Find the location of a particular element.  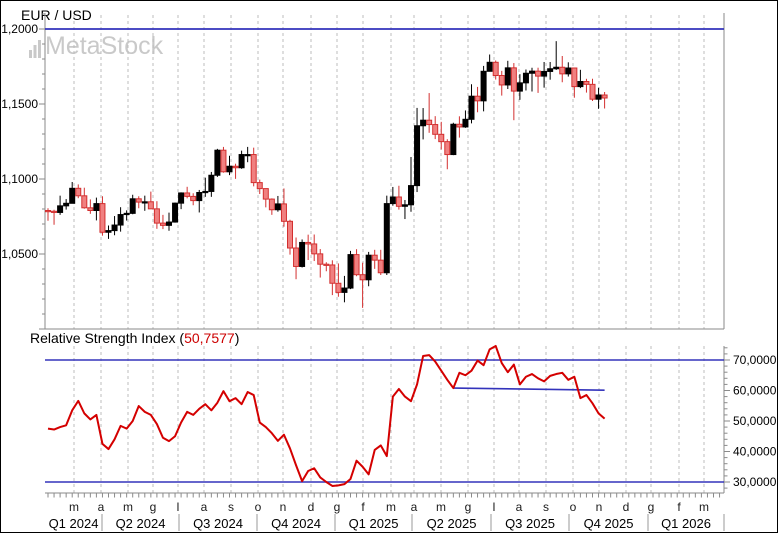

watermark-text: MetaStock is located at coordinates (104, 46).